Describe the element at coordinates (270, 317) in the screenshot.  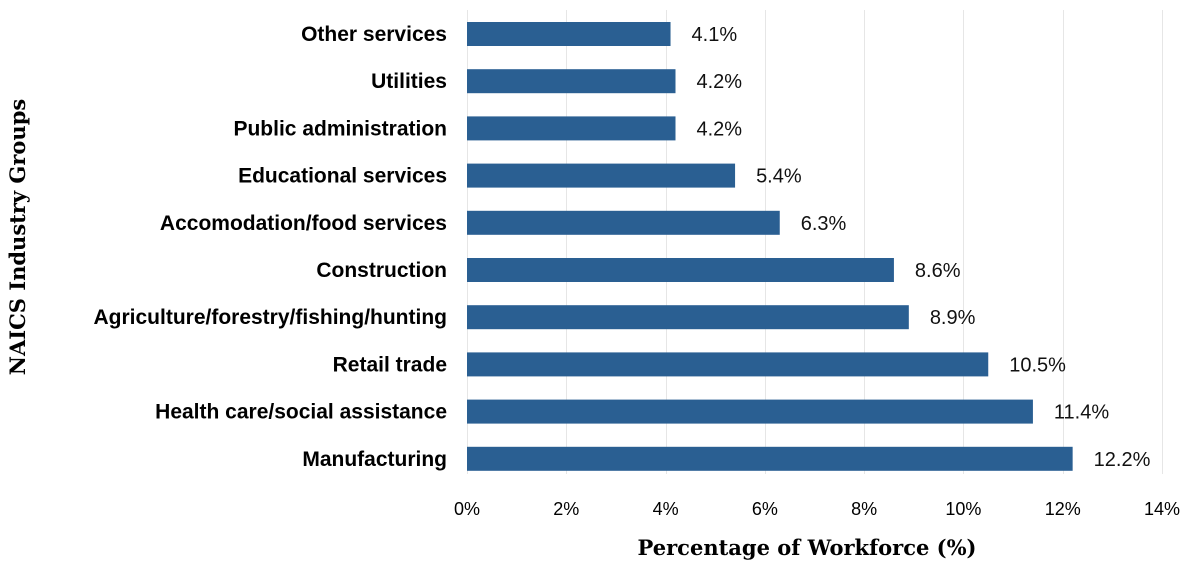
I see `category-label: Agriculture/forestry/fishing/hunting` at that location.